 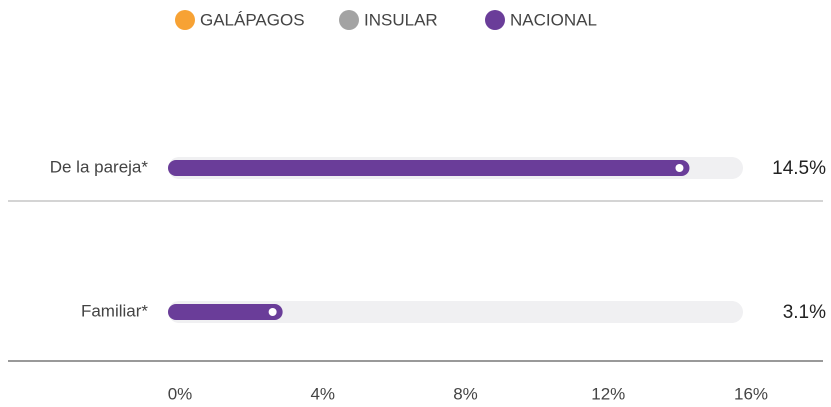 What do you see at coordinates (114, 310) in the screenshot?
I see `category-label: Familiar*` at bounding box center [114, 310].